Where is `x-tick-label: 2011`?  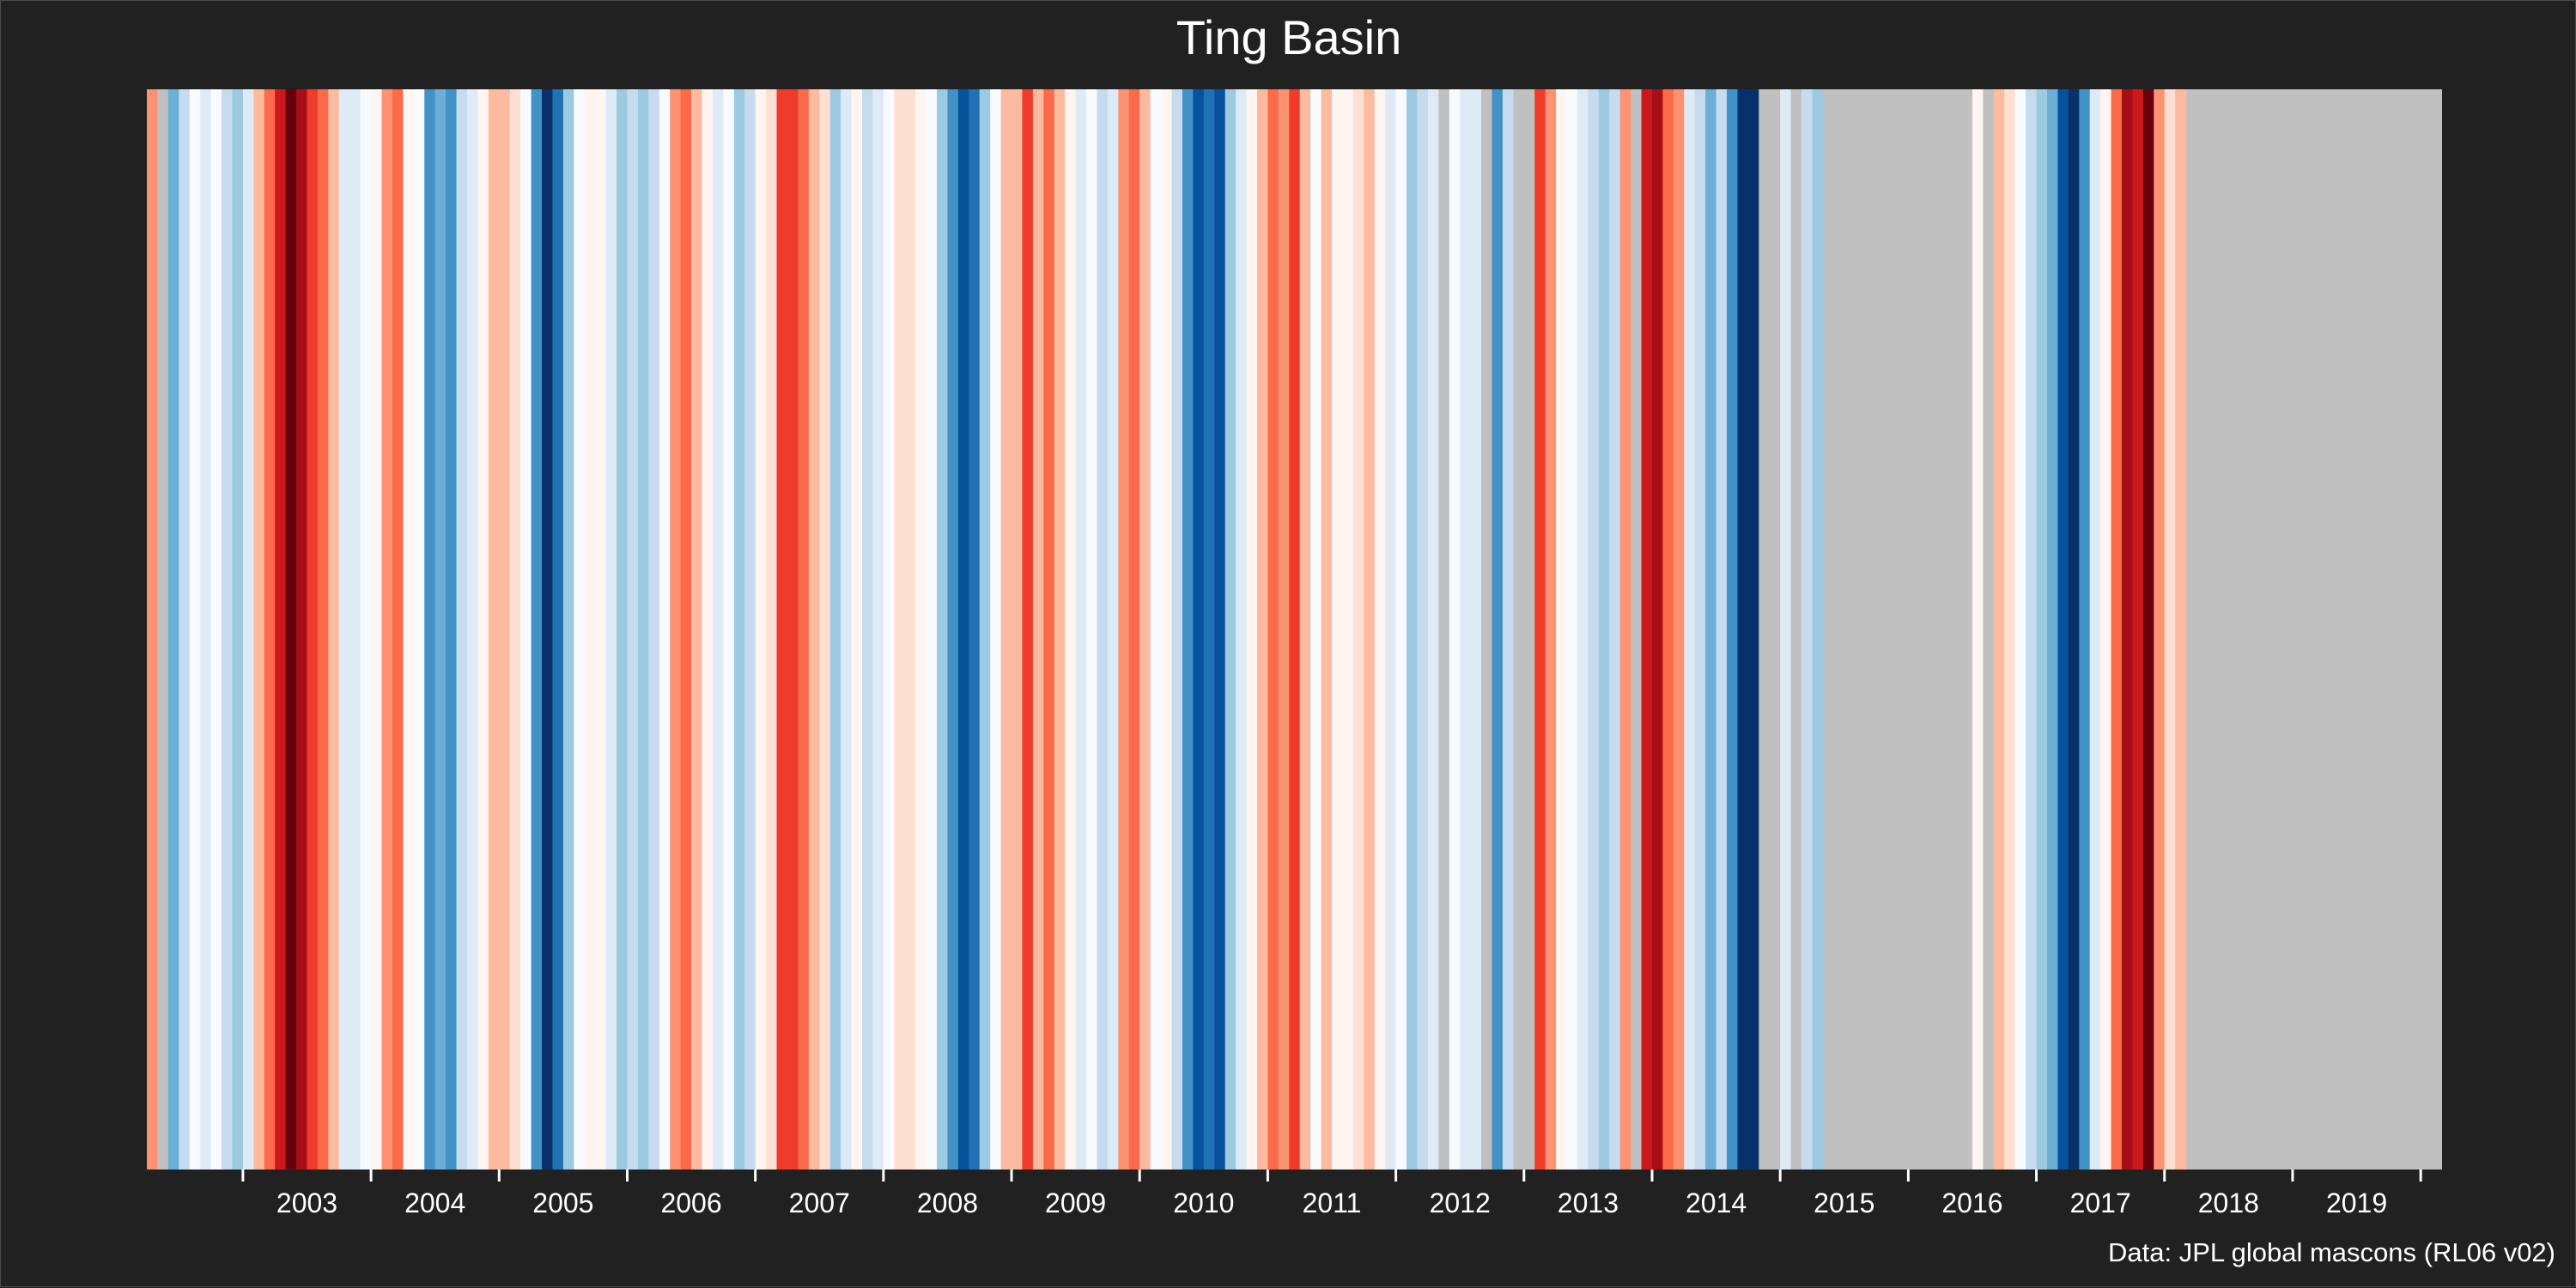 x-tick-label: 2011 is located at coordinates (1332, 1203).